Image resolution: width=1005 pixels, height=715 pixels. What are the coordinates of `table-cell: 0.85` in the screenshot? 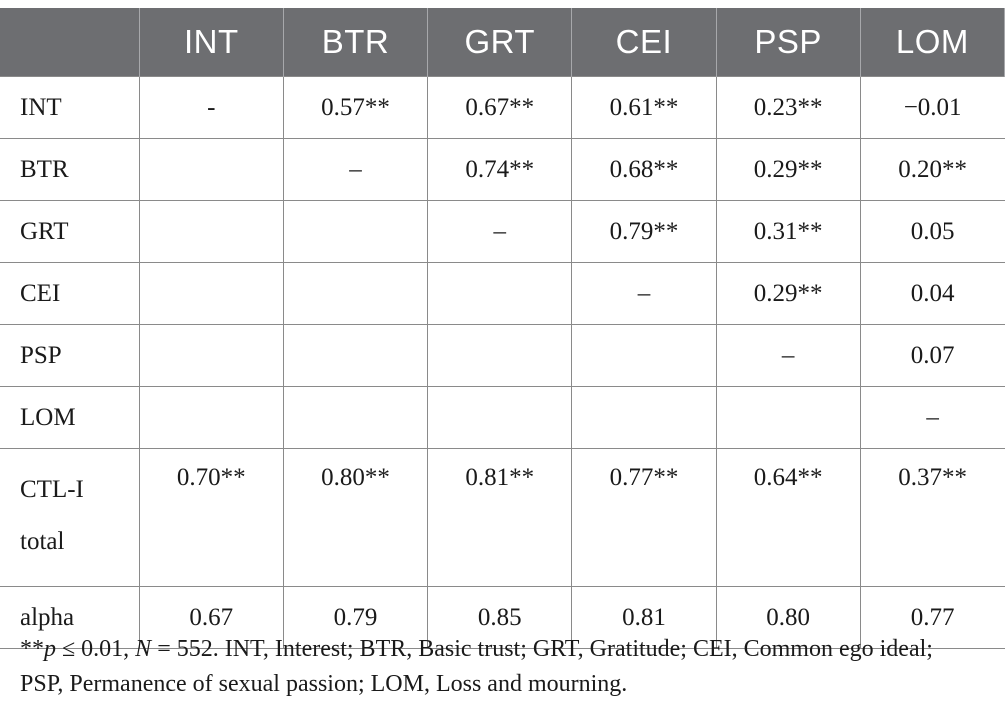 It's located at (500, 617).